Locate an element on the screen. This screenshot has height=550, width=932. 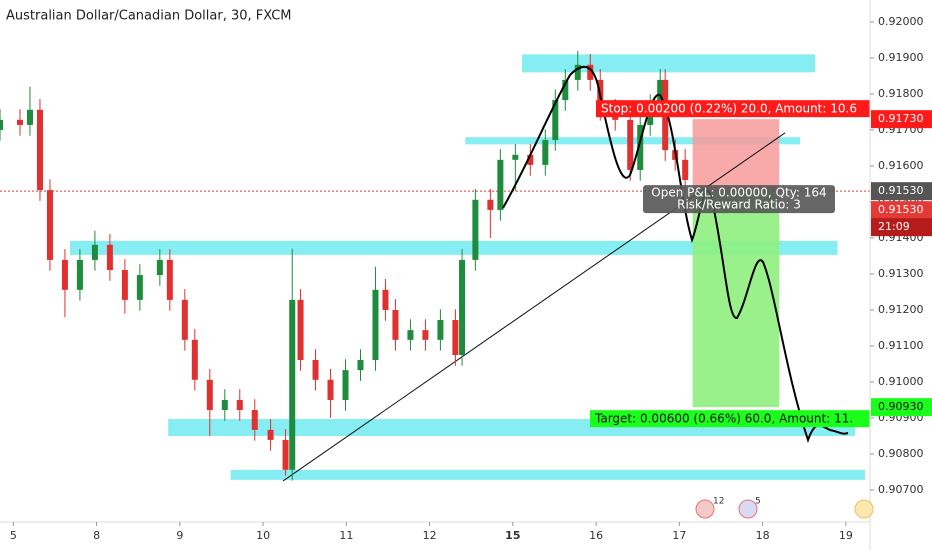
stop-zone is located at coordinates (736, 155).